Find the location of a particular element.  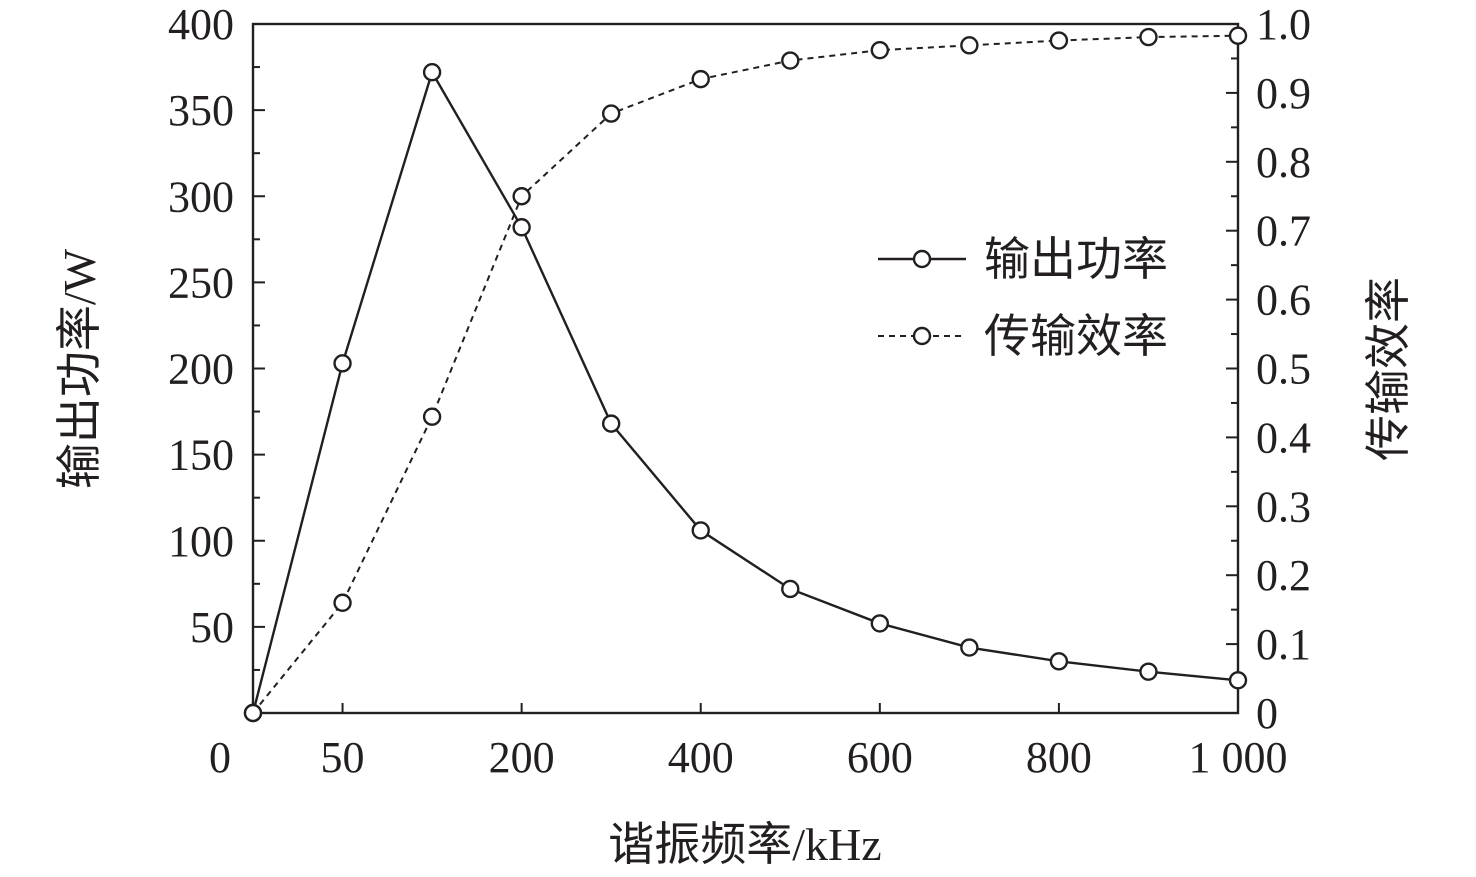

y-right-tick-label: 0.2 is located at coordinates (1283, 575).